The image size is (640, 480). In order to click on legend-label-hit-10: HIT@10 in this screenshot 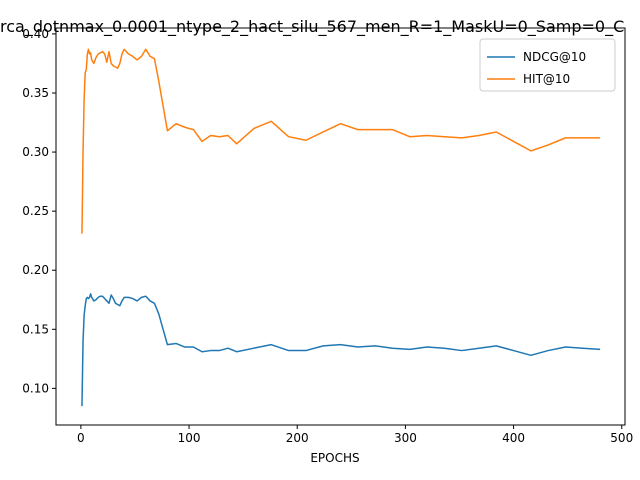, I will do `click(546, 79)`.